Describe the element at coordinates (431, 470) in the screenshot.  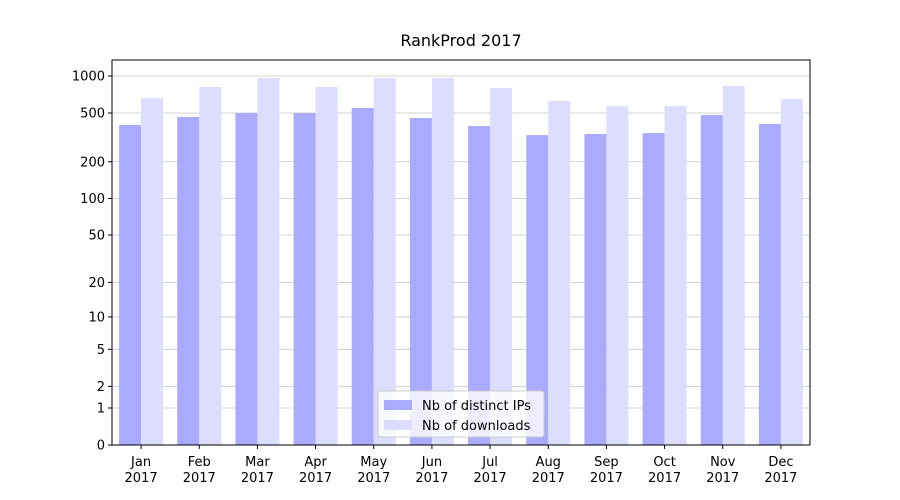
I see `x-tick-label: Jun 2017` at that location.